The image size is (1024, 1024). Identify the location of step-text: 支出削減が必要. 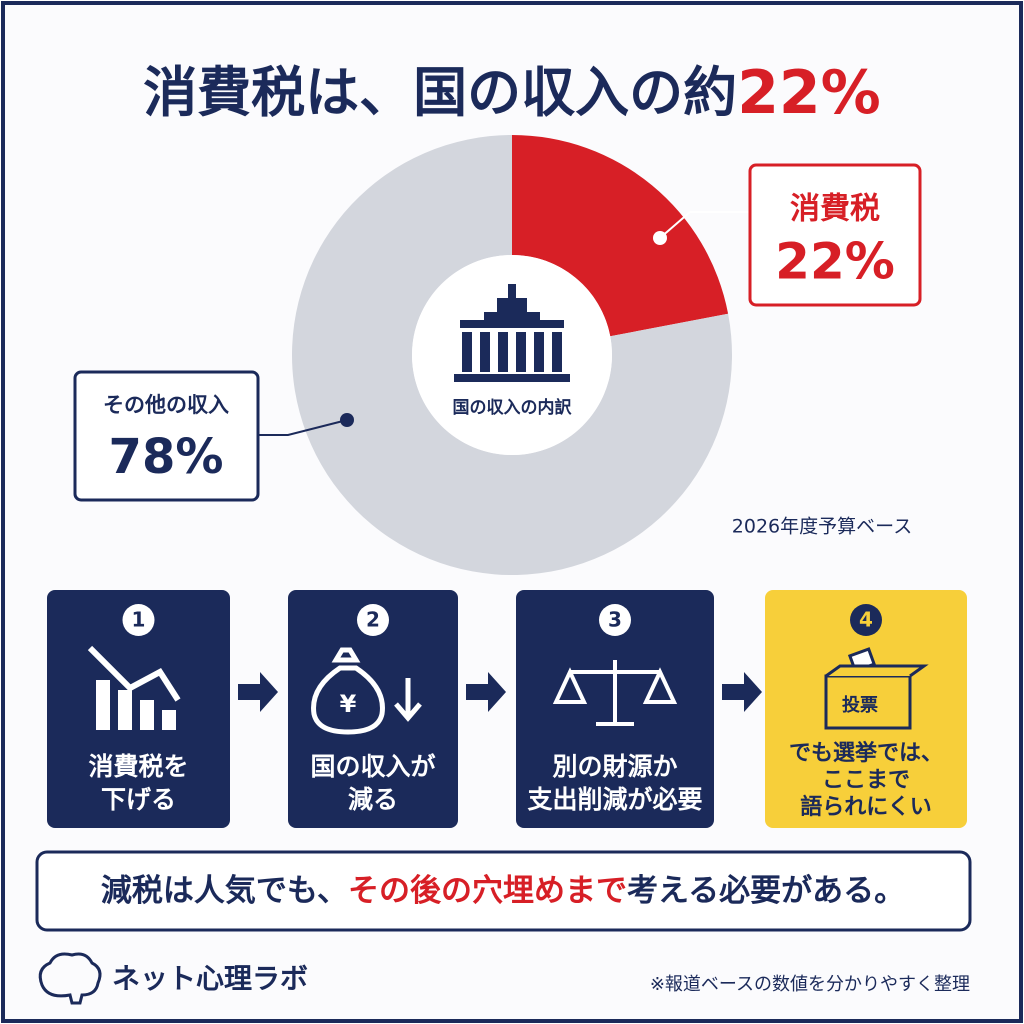
(614, 799).